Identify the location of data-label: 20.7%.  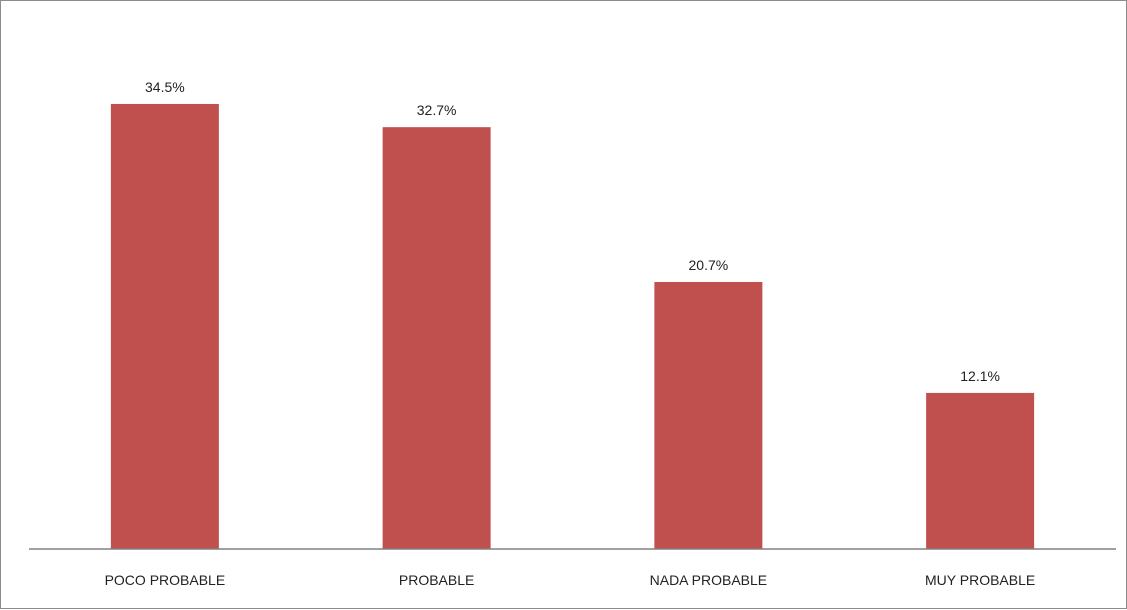
(709, 265).